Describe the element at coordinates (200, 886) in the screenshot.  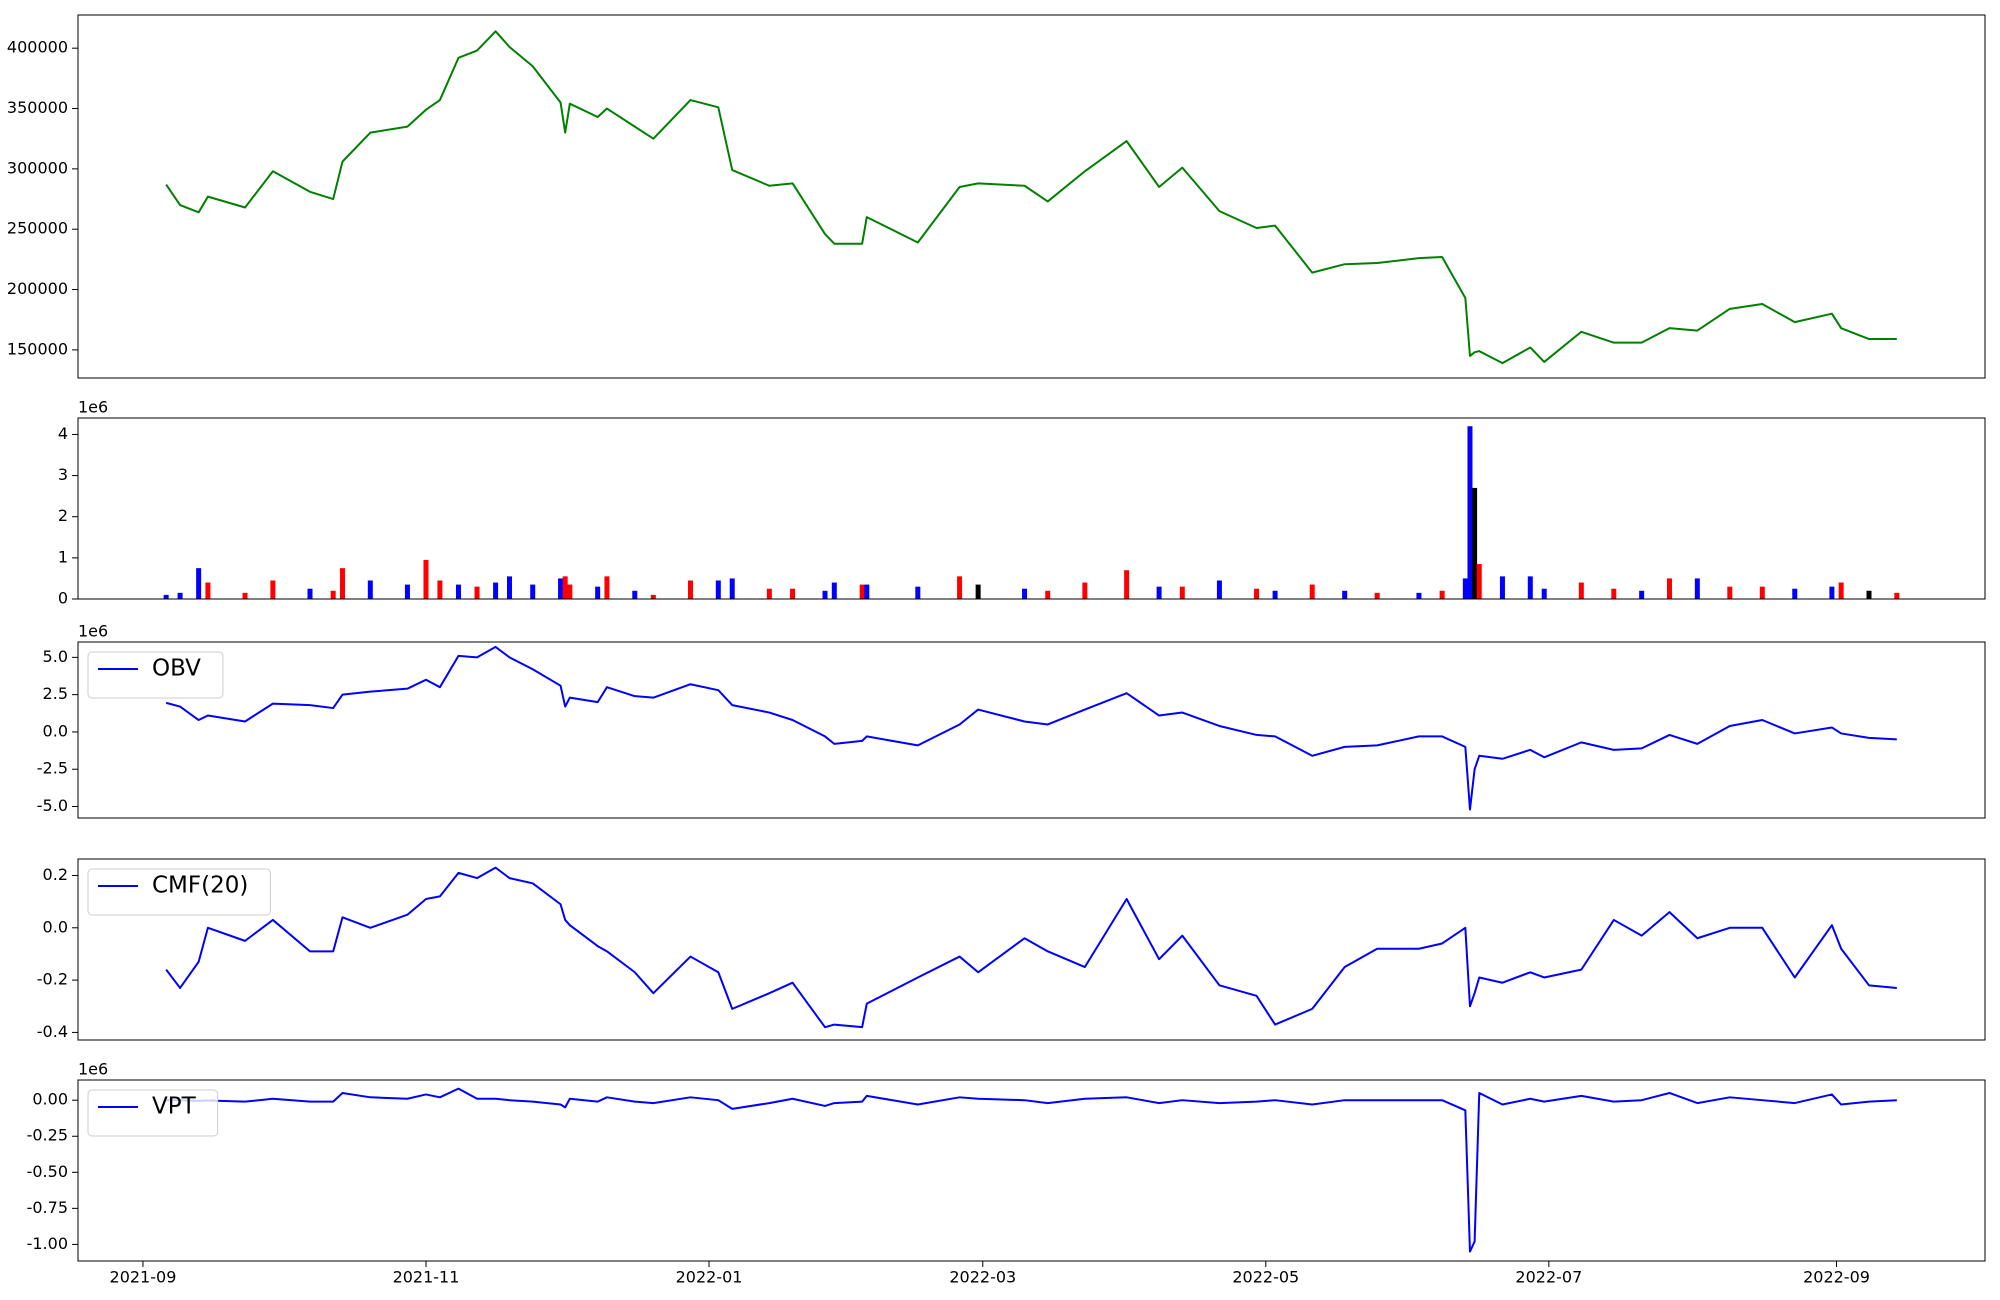
I see `legend-label: CMF(20)` at that location.